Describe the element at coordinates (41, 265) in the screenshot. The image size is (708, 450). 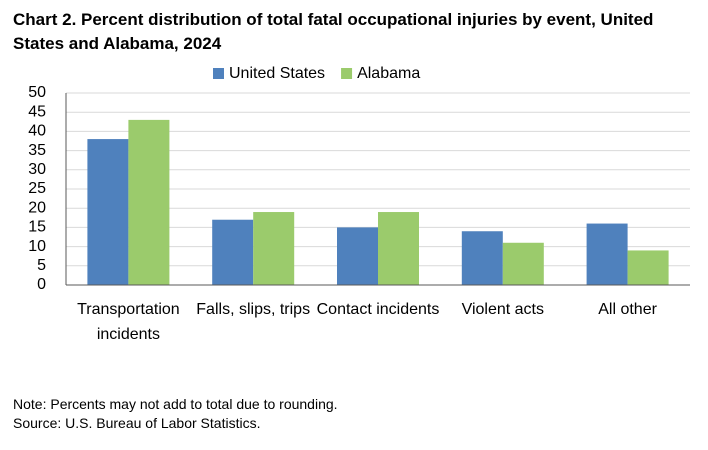
I see `y-tick-label: 5` at that location.